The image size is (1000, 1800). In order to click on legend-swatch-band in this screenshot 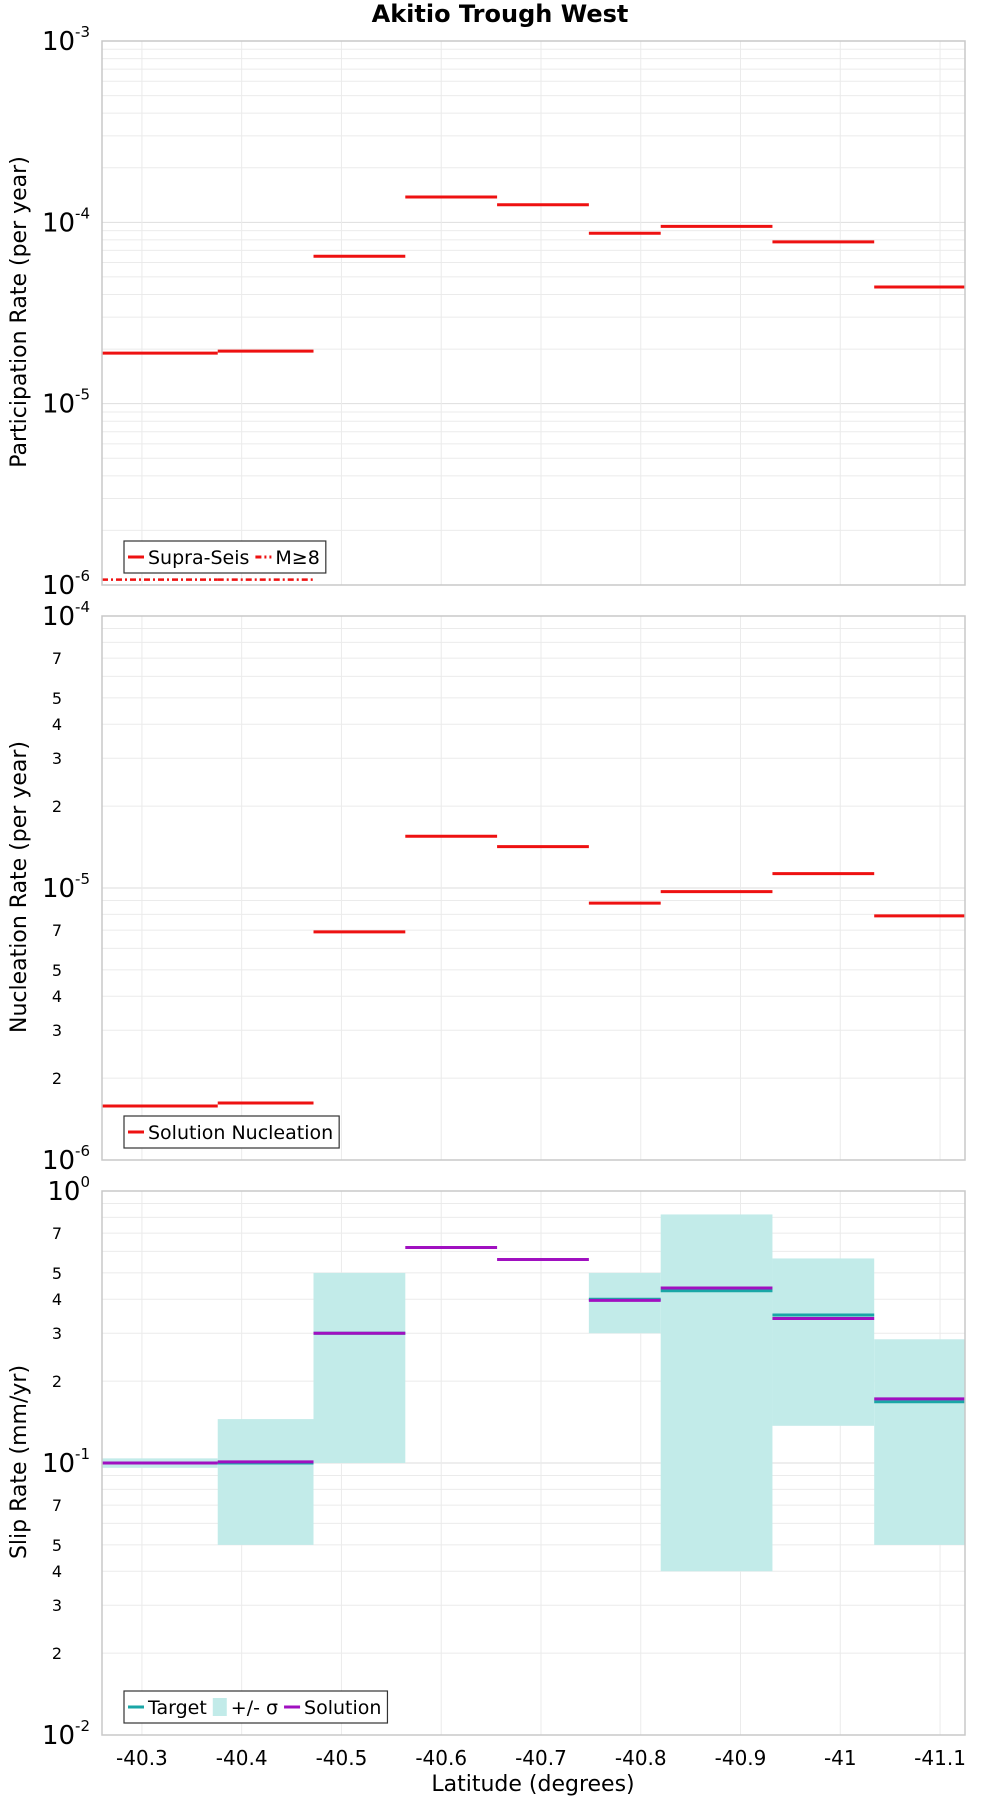, I will do `click(219, 1707)`.